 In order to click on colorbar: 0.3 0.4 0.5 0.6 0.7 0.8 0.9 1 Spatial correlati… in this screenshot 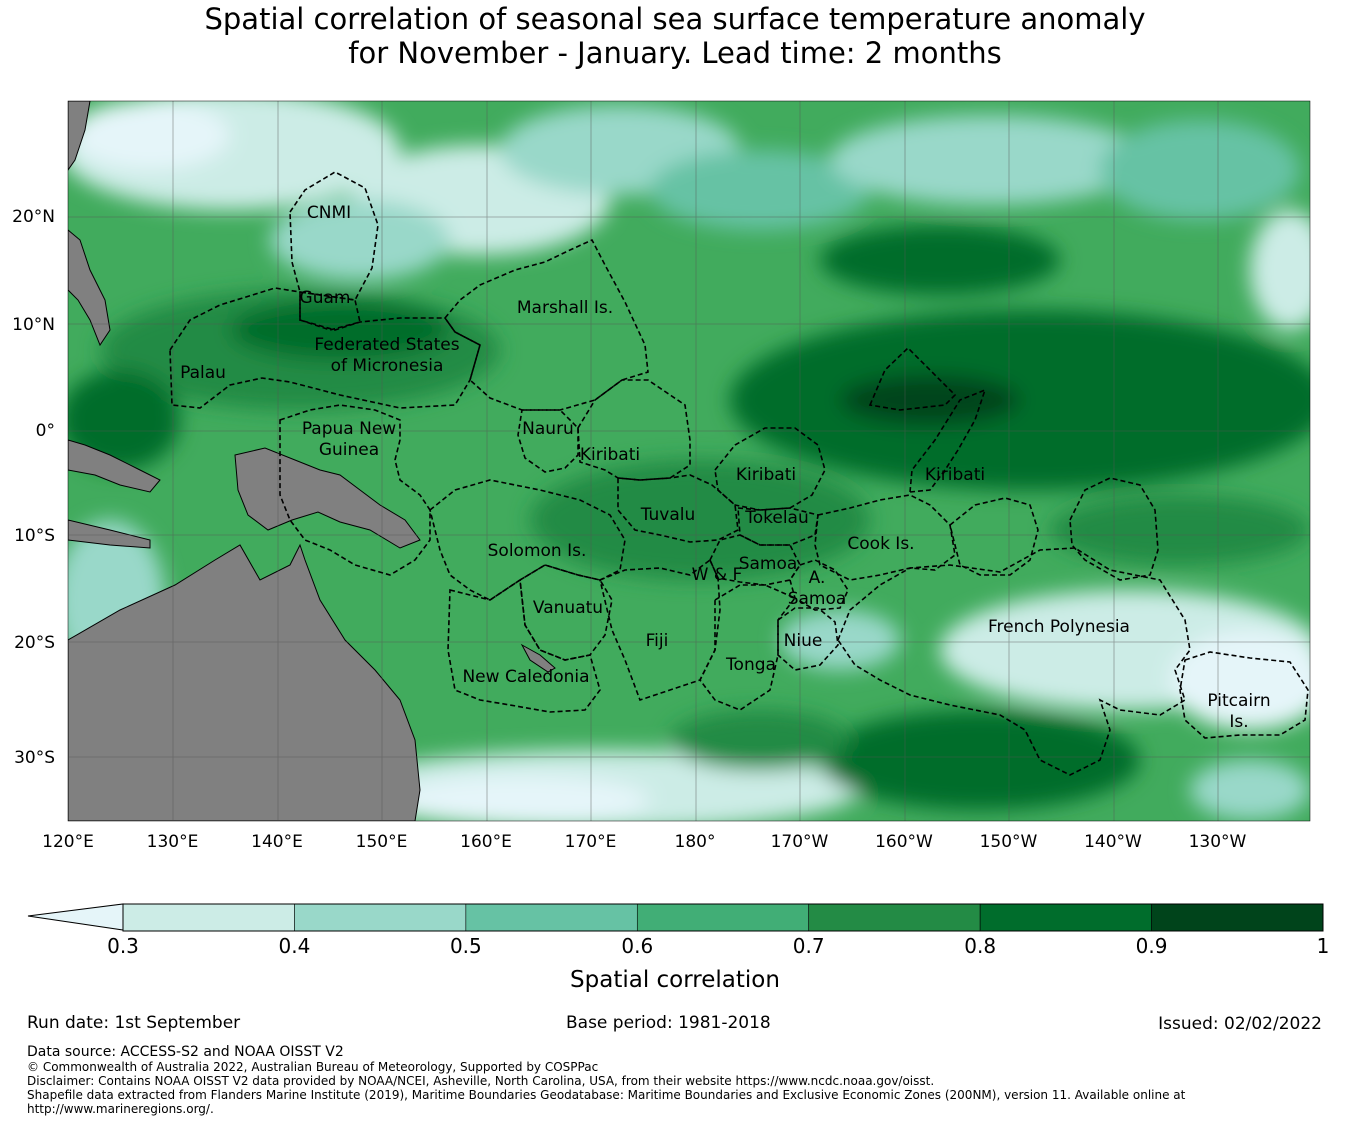, I will do `click(678, 948)`.